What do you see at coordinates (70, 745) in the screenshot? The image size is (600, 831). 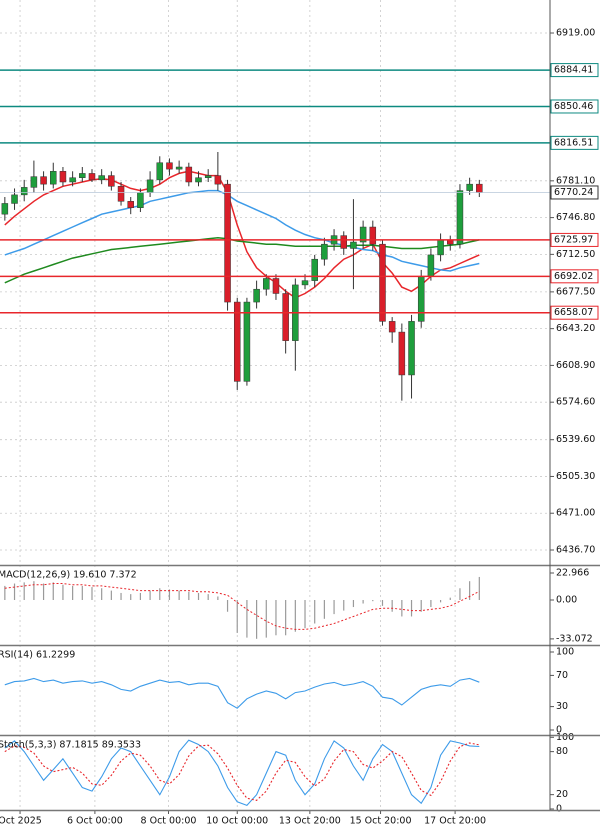 I see `panel-title: Stoch(5,3,3) 87.1815 89.3533` at bounding box center [70, 745].